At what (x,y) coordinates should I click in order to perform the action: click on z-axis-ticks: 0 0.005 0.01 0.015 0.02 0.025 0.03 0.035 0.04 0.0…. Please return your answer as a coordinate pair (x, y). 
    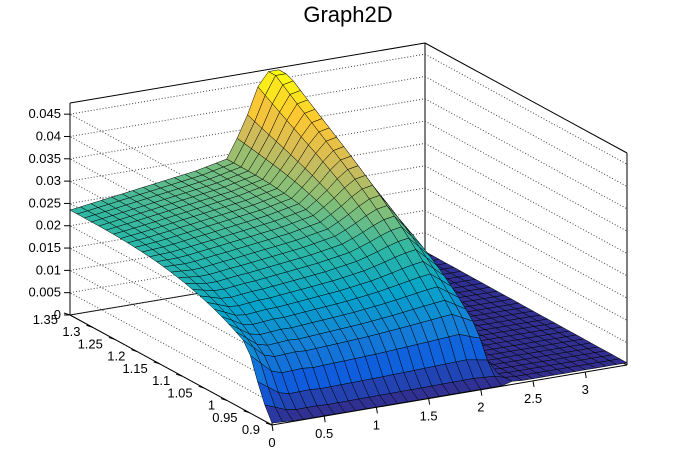
    Looking at the image, I should click on (49, 214).